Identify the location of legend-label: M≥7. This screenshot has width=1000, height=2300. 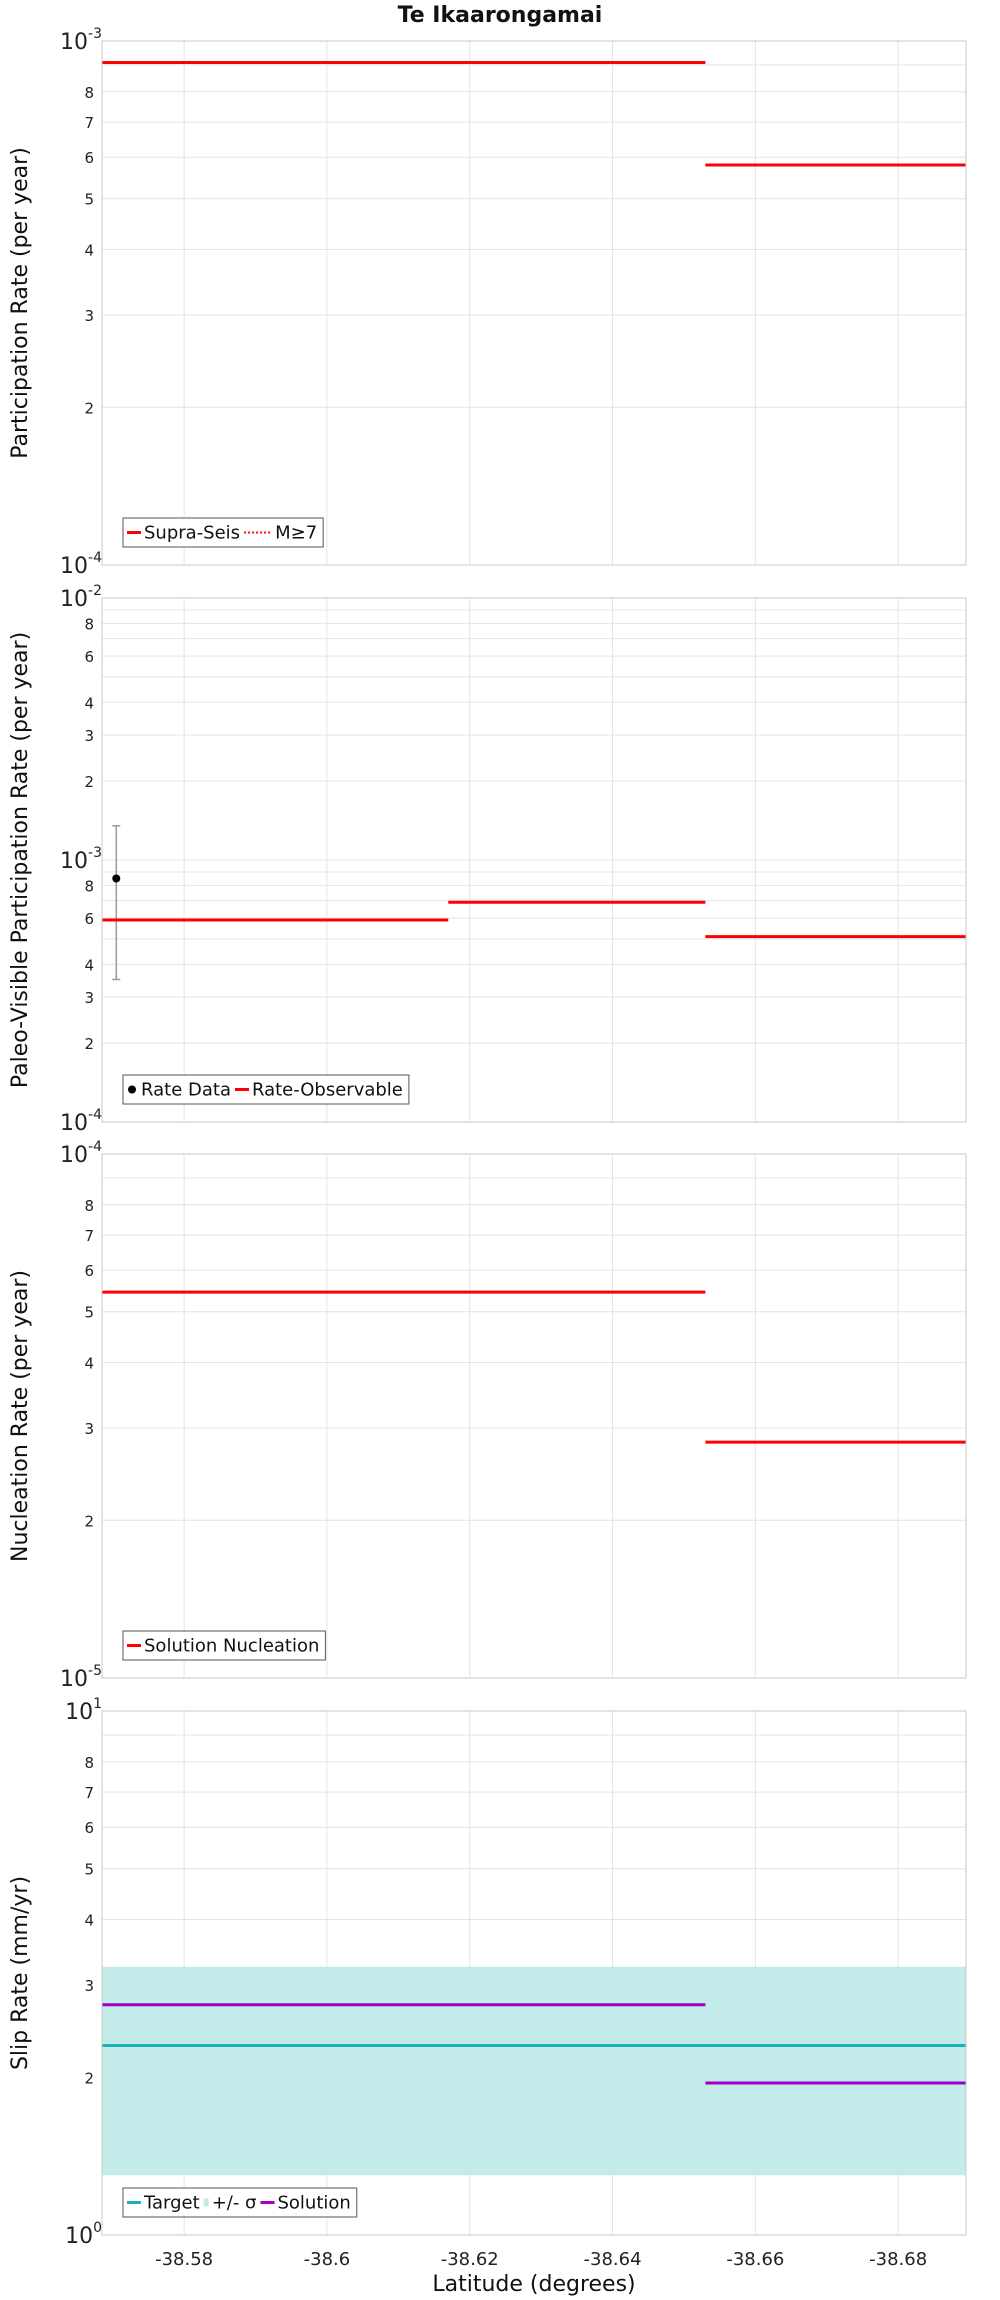
(296, 533).